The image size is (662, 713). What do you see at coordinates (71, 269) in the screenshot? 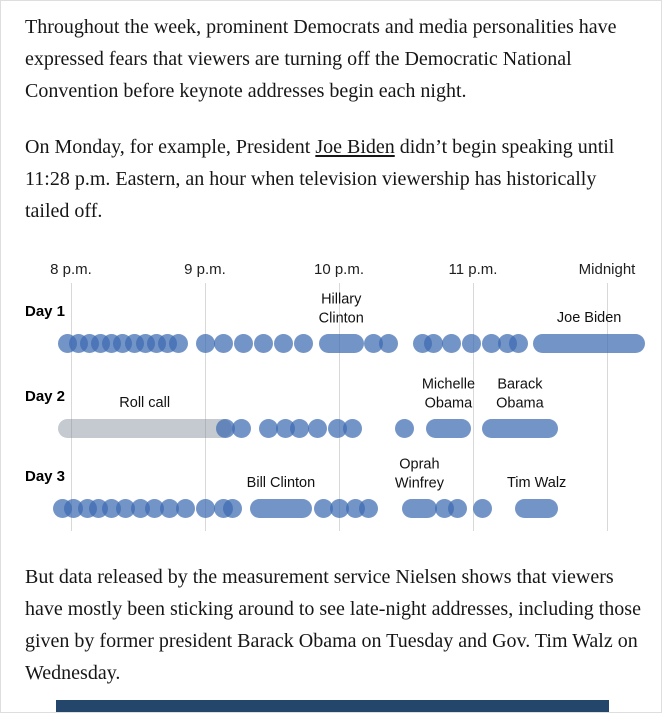
I see `axis-tick-label: 8 p.m.` at bounding box center [71, 269].